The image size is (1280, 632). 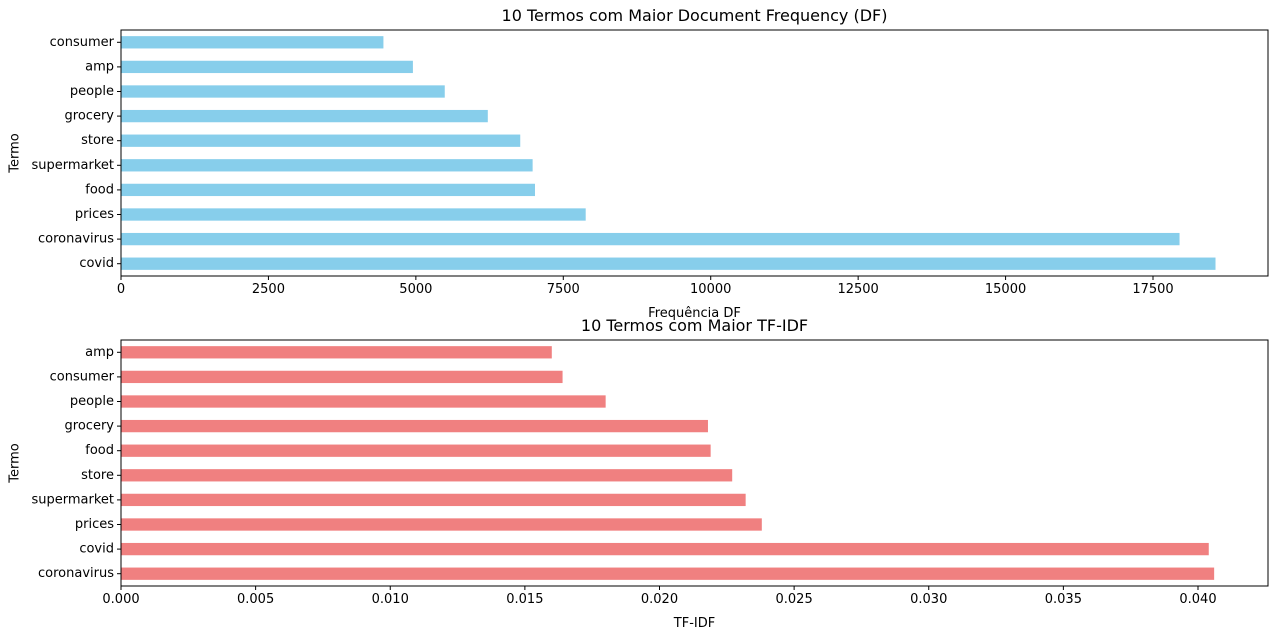 I want to click on xtick-label: 17500, so click(x=1152, y=289).